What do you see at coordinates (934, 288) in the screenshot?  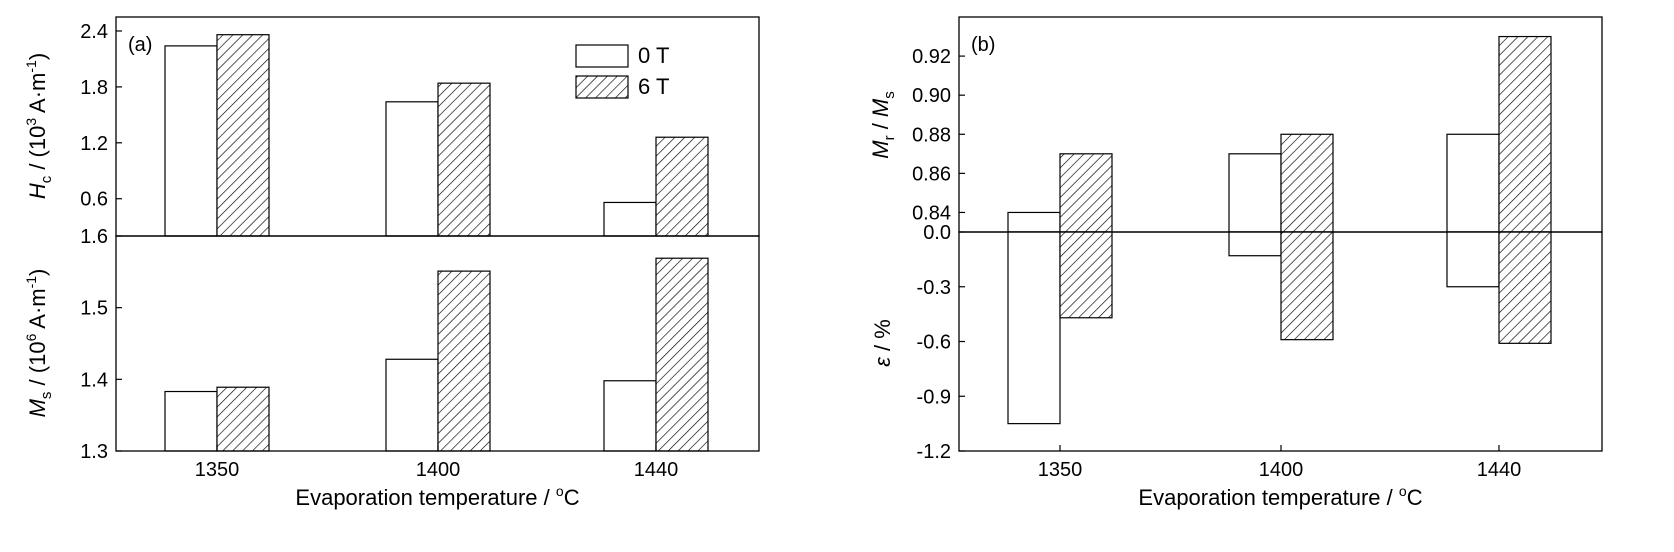 I see `y-tick-label: -0.3` at bounding box center [934, 288].